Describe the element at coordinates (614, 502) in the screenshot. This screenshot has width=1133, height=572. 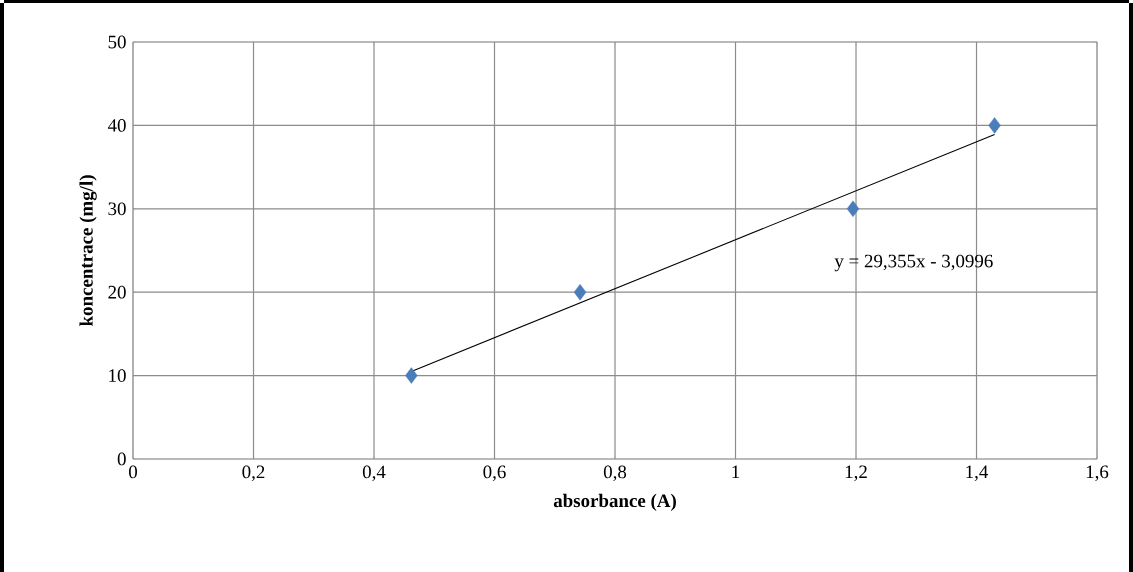
I see `x-axis-title: absorbance (A)` at that location.